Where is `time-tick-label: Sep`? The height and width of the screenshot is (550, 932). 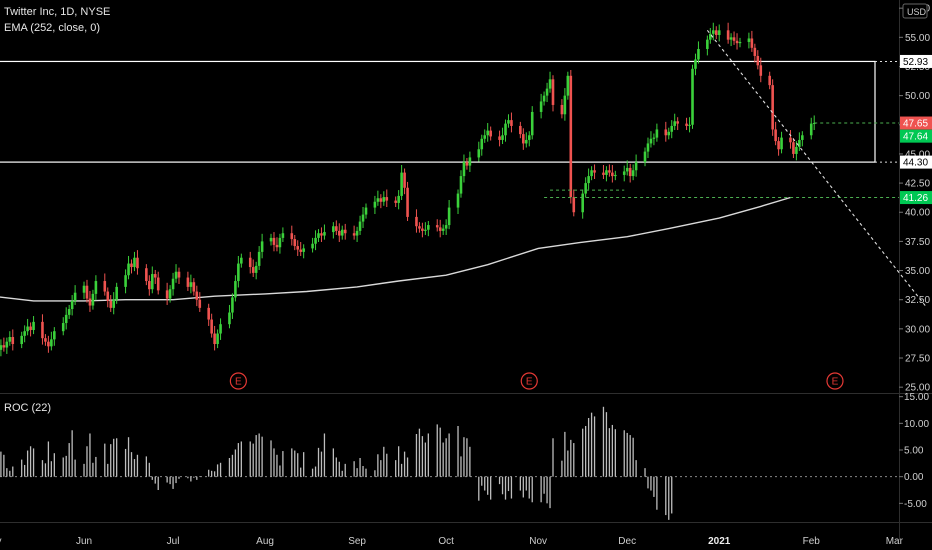
time-tick-label: Sep is located at coordinates (357, 541).